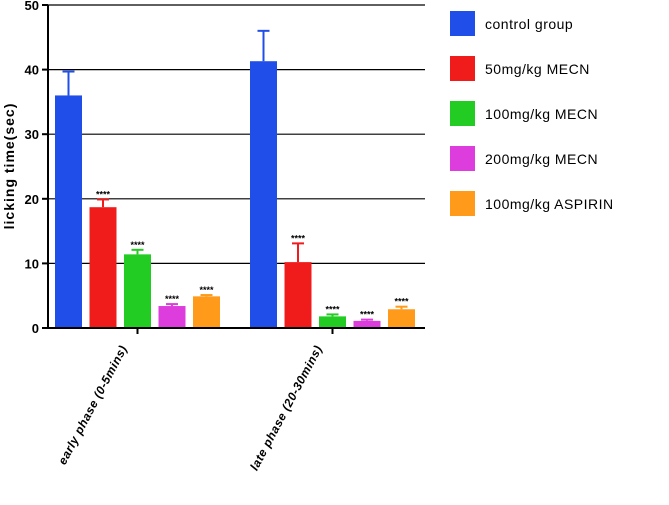 The height and width of the screenshot is (505, 669). What do you see at coordinates (541, 159) in the screenshot?
I see `legend-label-3: 200mg/kg MECN` at bounding box center [541, 159].